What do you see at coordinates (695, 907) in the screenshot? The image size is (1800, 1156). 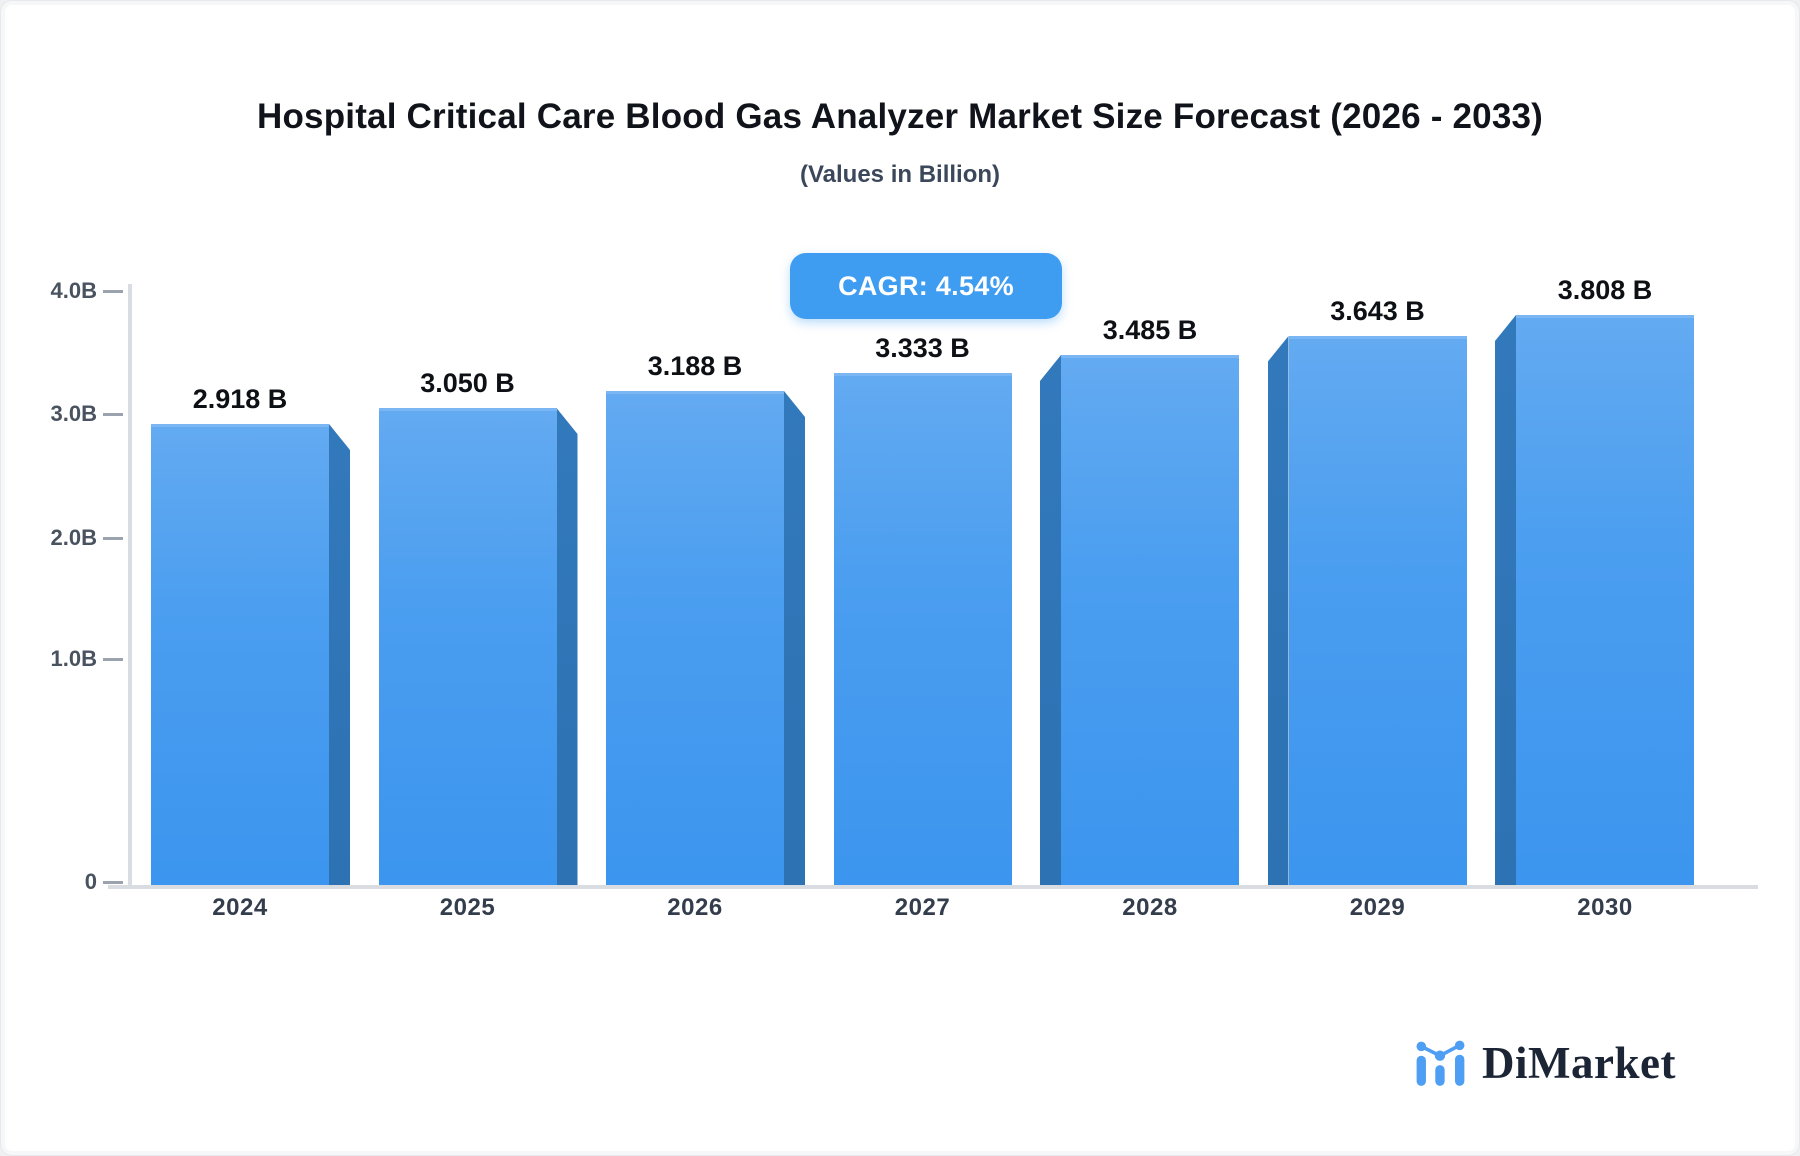 I see `x-tick-label-2026: 2026` at bounding box center [695, 907].